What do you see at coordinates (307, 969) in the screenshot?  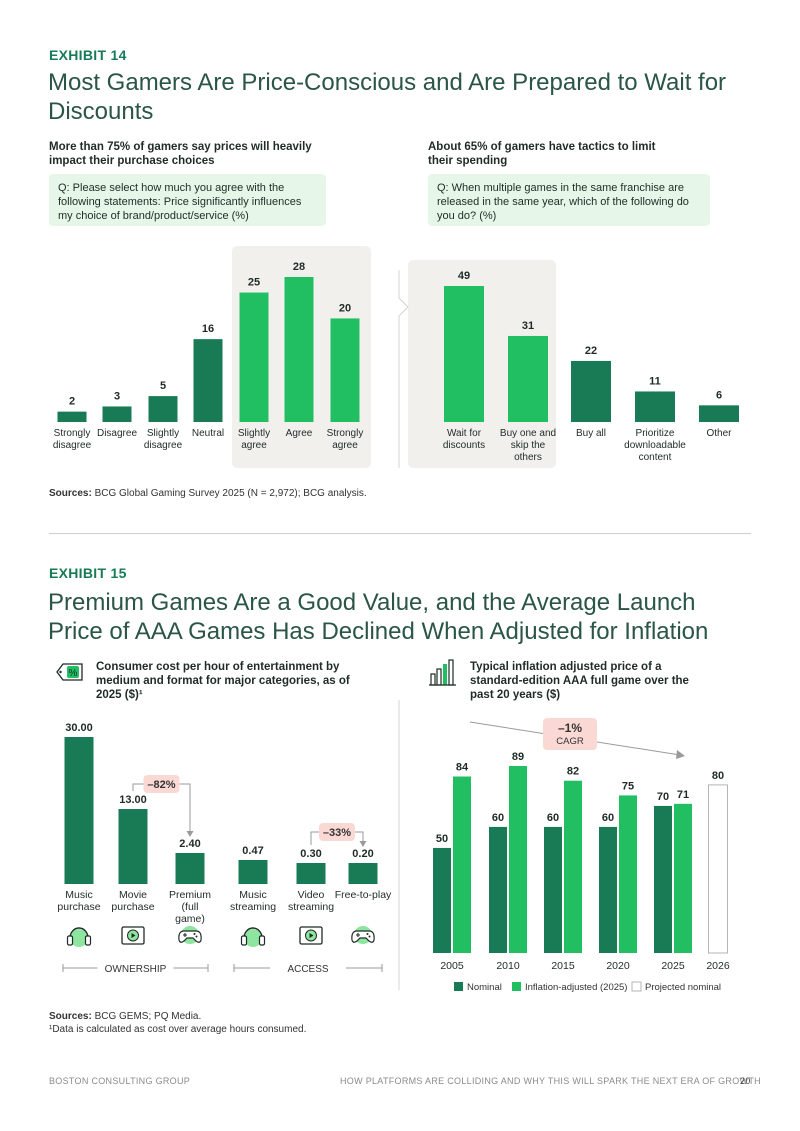 I see `group-label: ACCESS` at bounding box center [307, 969].